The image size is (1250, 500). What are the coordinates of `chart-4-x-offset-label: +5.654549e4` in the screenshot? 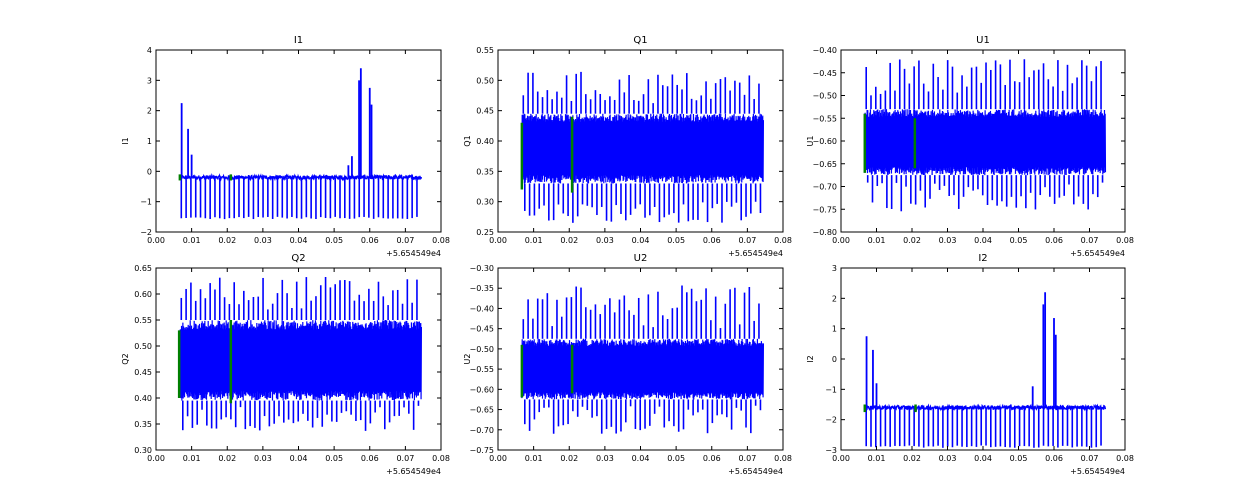 It's located at (413, 471).